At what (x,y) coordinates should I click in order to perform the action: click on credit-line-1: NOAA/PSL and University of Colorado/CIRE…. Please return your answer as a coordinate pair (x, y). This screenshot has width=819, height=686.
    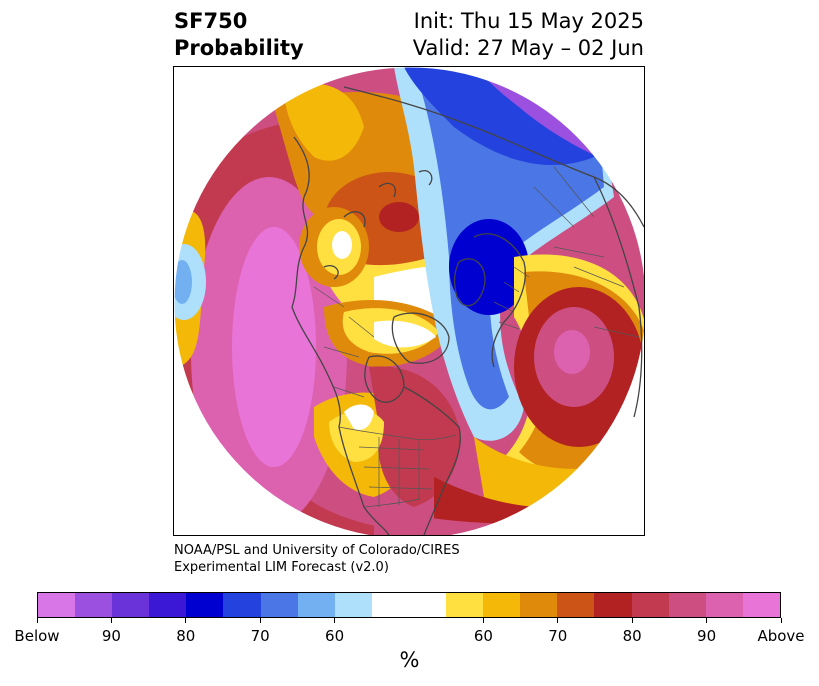
    Looking at the image, I should click on (317, 550).